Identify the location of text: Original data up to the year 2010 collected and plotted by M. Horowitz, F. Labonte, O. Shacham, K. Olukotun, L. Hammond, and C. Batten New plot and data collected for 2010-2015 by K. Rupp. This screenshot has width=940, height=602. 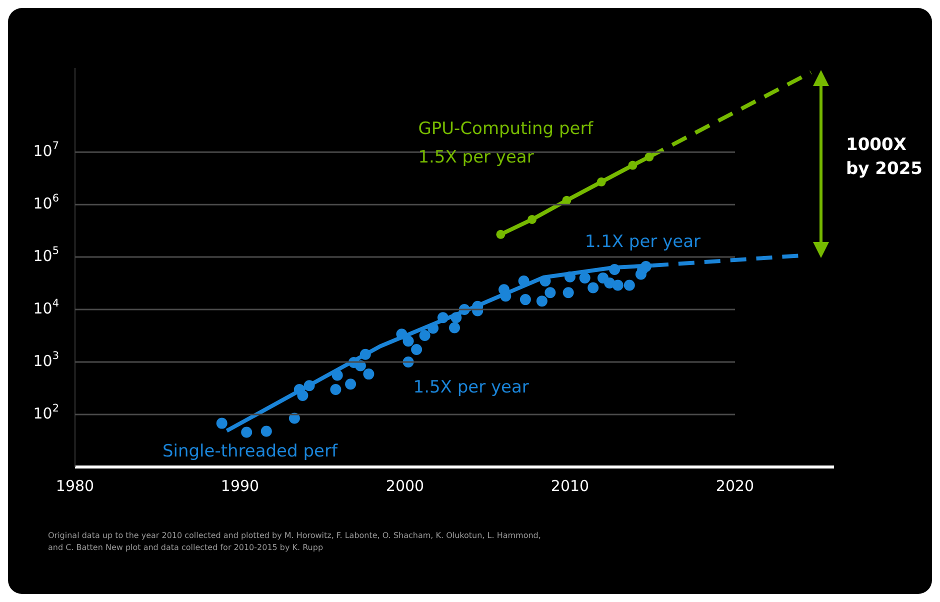
(295, 542).